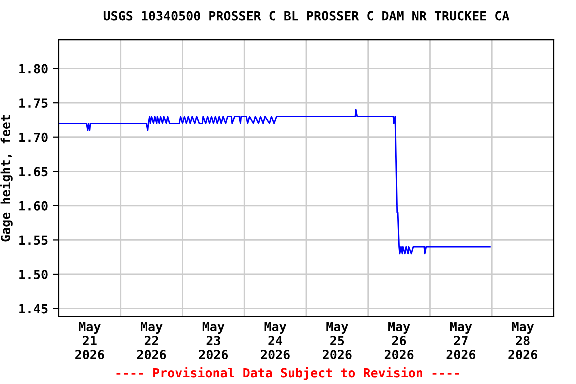 Image resolution: width=576 pixels, height=384 pixels. I want to click on chart-title: USGS 10340500 PROSSER C BL PROSSER C DAM NR TRUCKEE CA, so click(307, 16).